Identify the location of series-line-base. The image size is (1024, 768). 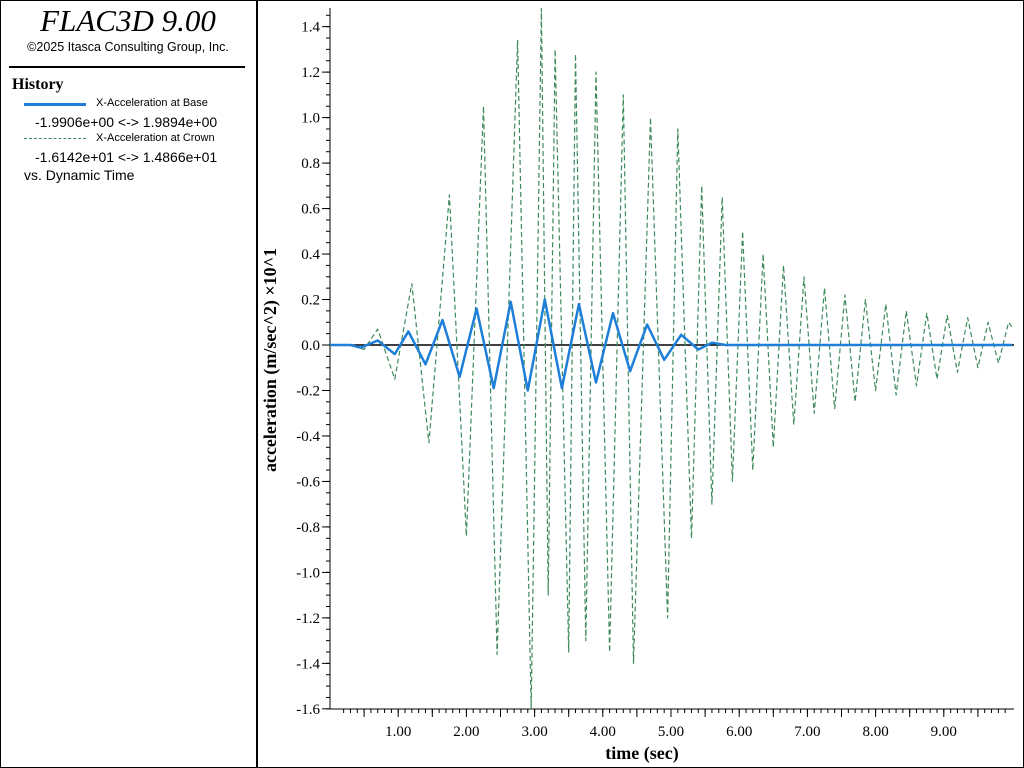
(671, 345).